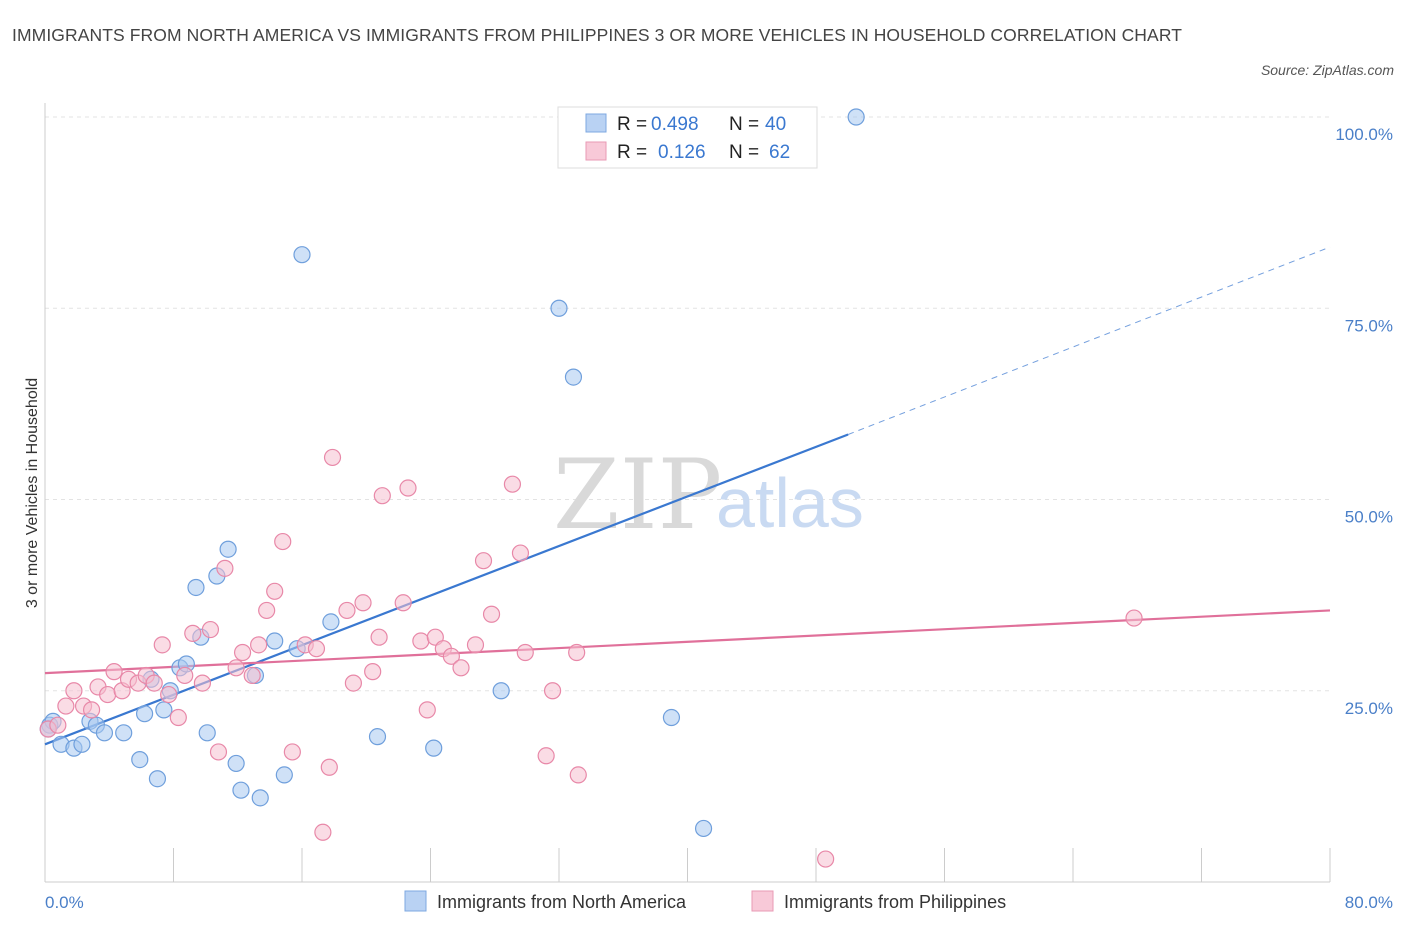 This screenshot has height=930, width=1406. I want to click on x-tick-label-0: 0.0%, so click(64, 902).